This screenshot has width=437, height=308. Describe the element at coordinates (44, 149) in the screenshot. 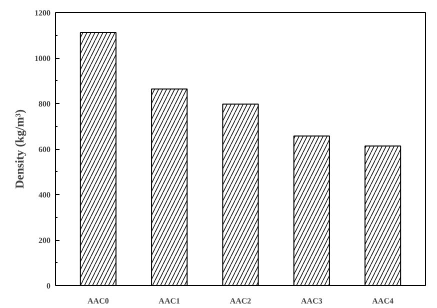

I see `y-tick-label: 600` at that location.